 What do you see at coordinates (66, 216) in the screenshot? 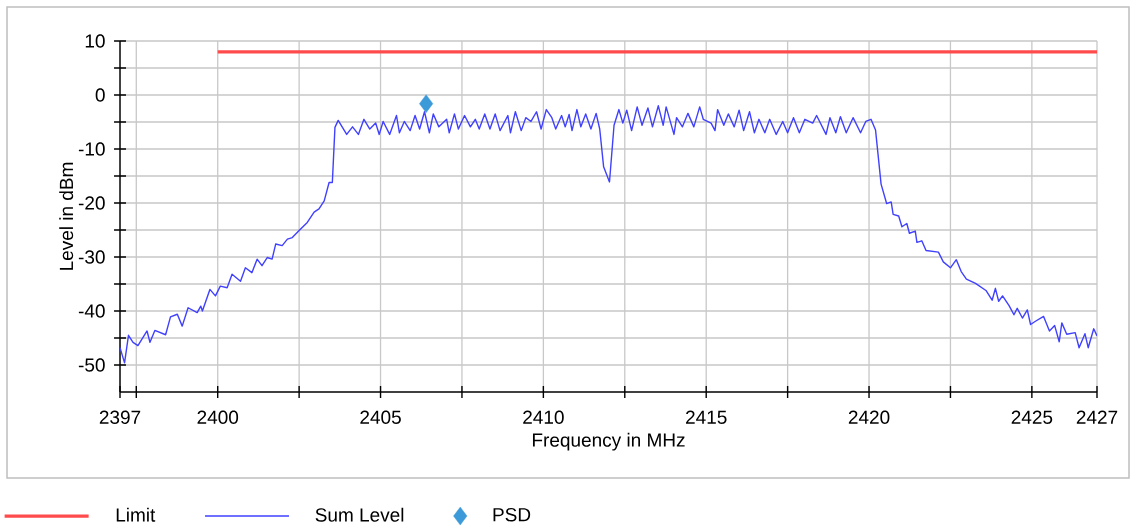
I see `y-axis-title: Level in dBm` at bounding box center [66, 216].